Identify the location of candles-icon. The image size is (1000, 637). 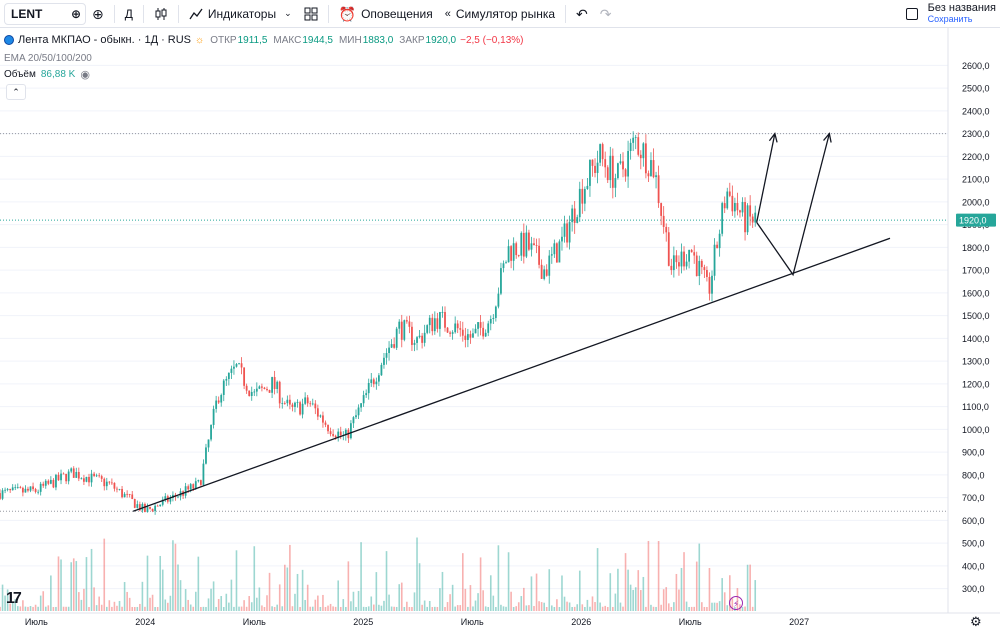
(161, 13).